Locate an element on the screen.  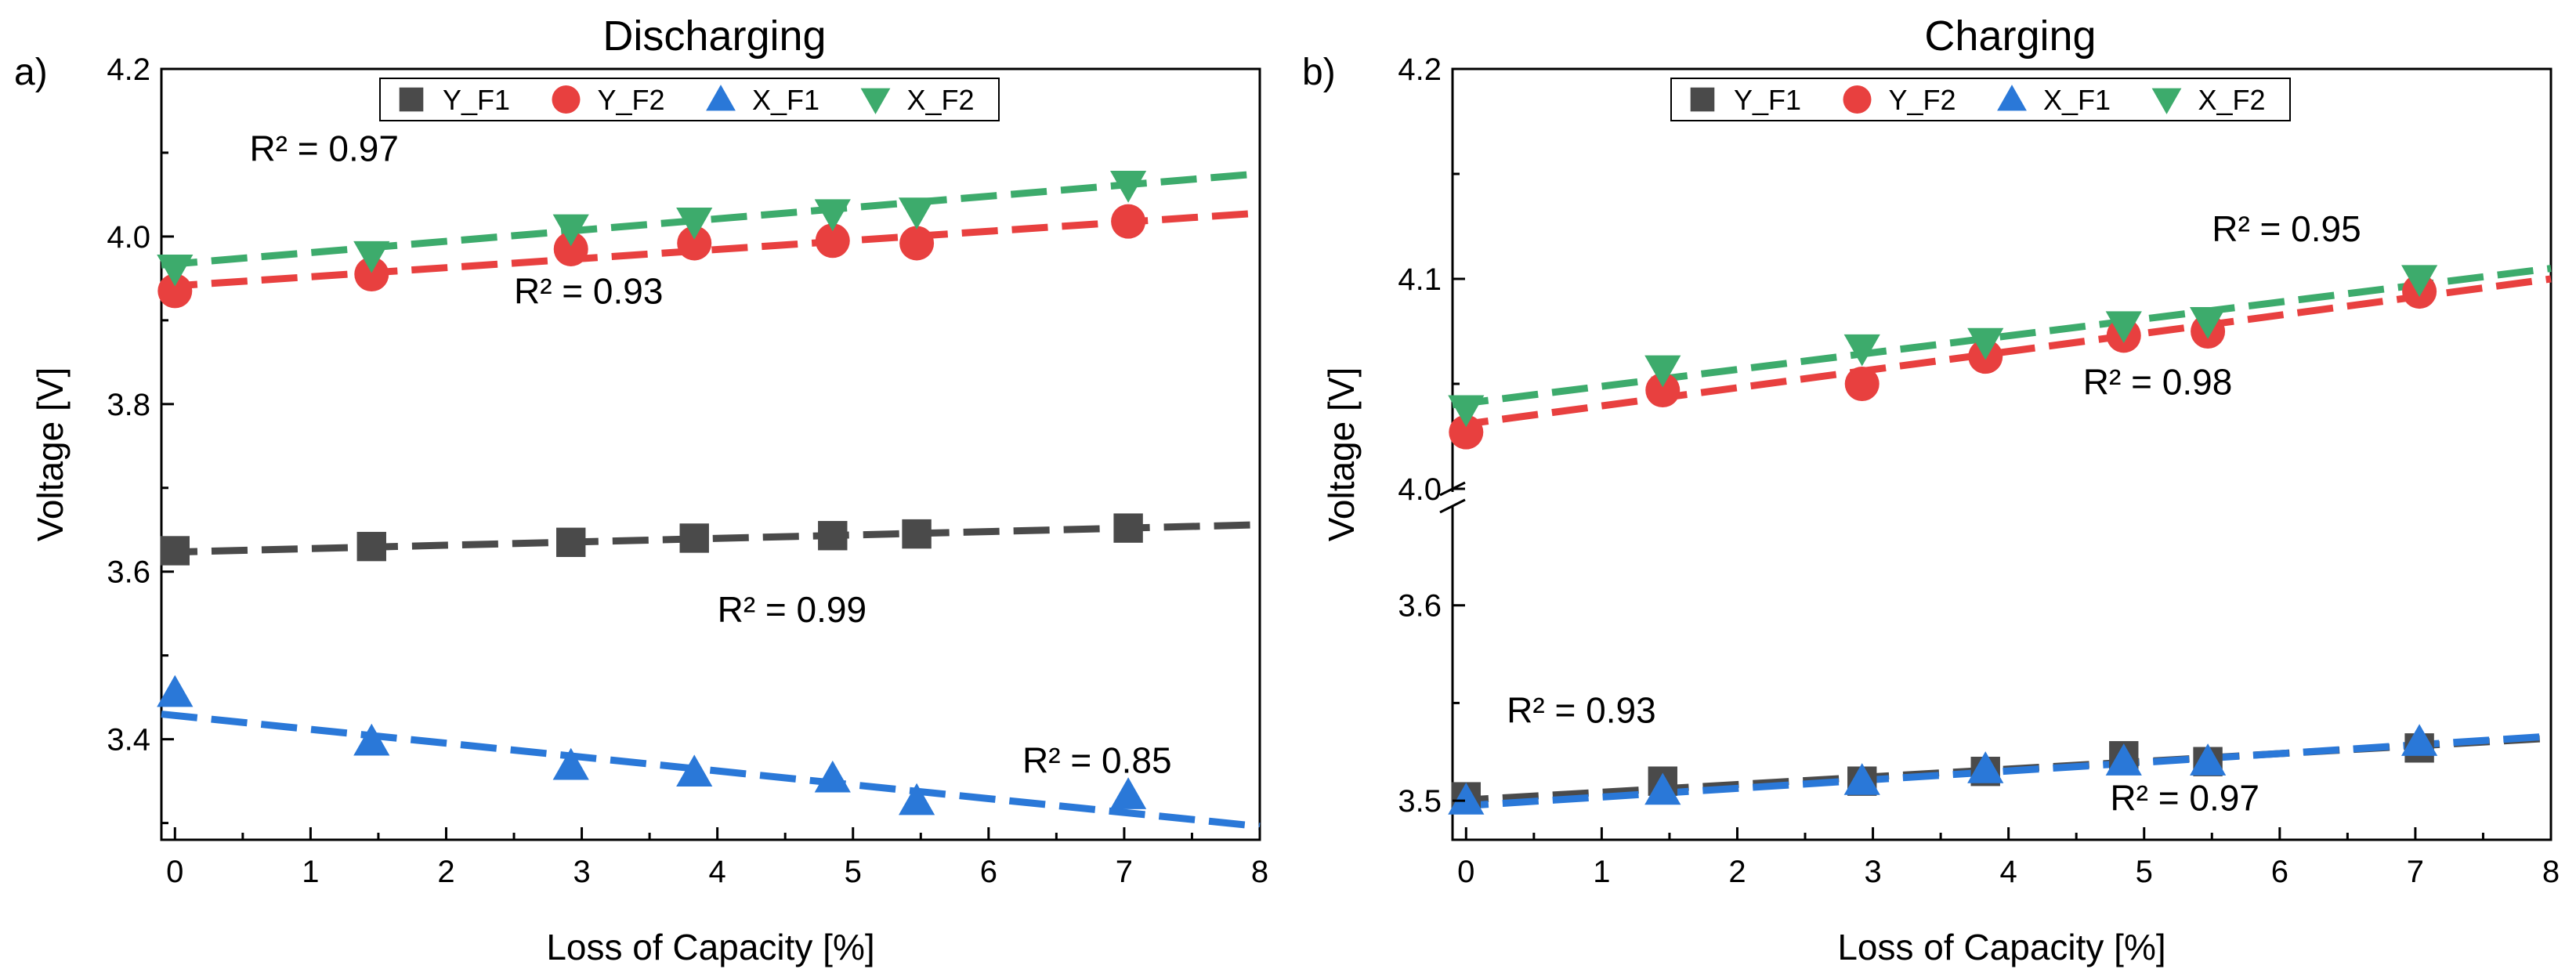
a-legend-marker-x_f1 is located at coordinates (721, 98).